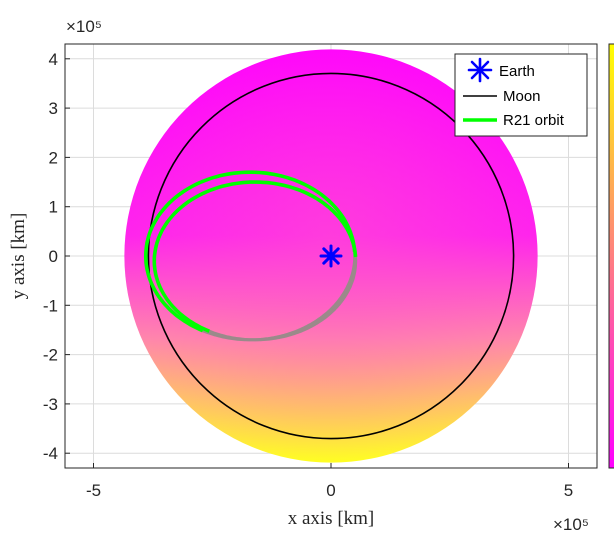  What do you see at coordinates (50, 305) in the screenshot?
I see `y-tick-label: -1` at bounding box center [50, 305].